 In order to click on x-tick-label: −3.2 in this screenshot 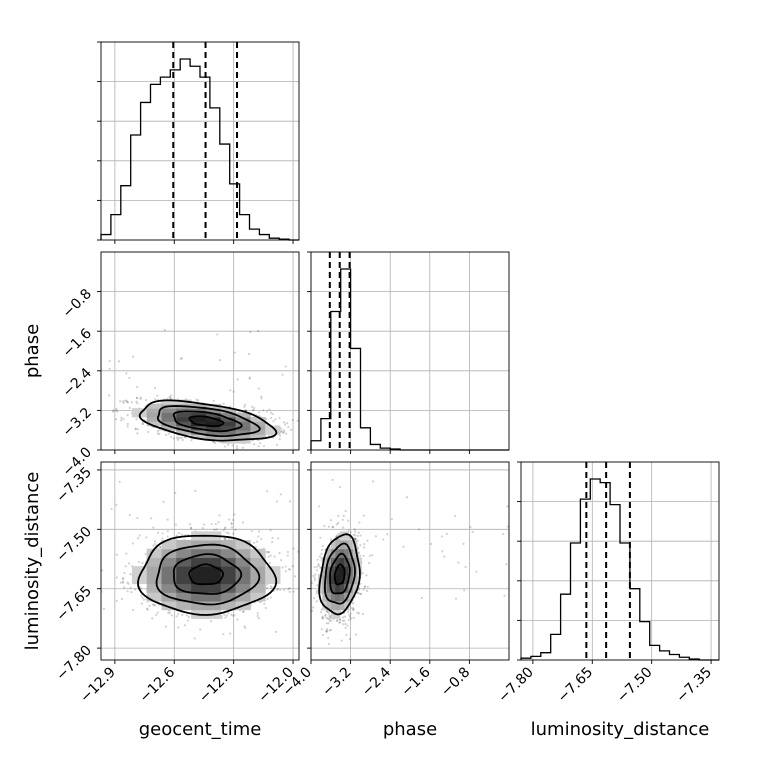, I will do `click(336, 681)`.